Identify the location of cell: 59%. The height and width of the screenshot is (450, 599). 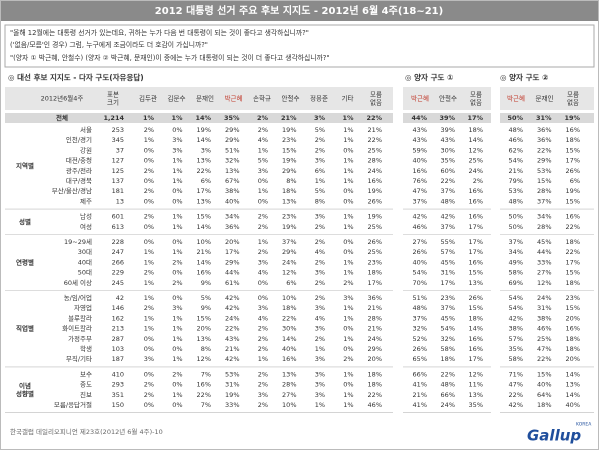
(420, 150).